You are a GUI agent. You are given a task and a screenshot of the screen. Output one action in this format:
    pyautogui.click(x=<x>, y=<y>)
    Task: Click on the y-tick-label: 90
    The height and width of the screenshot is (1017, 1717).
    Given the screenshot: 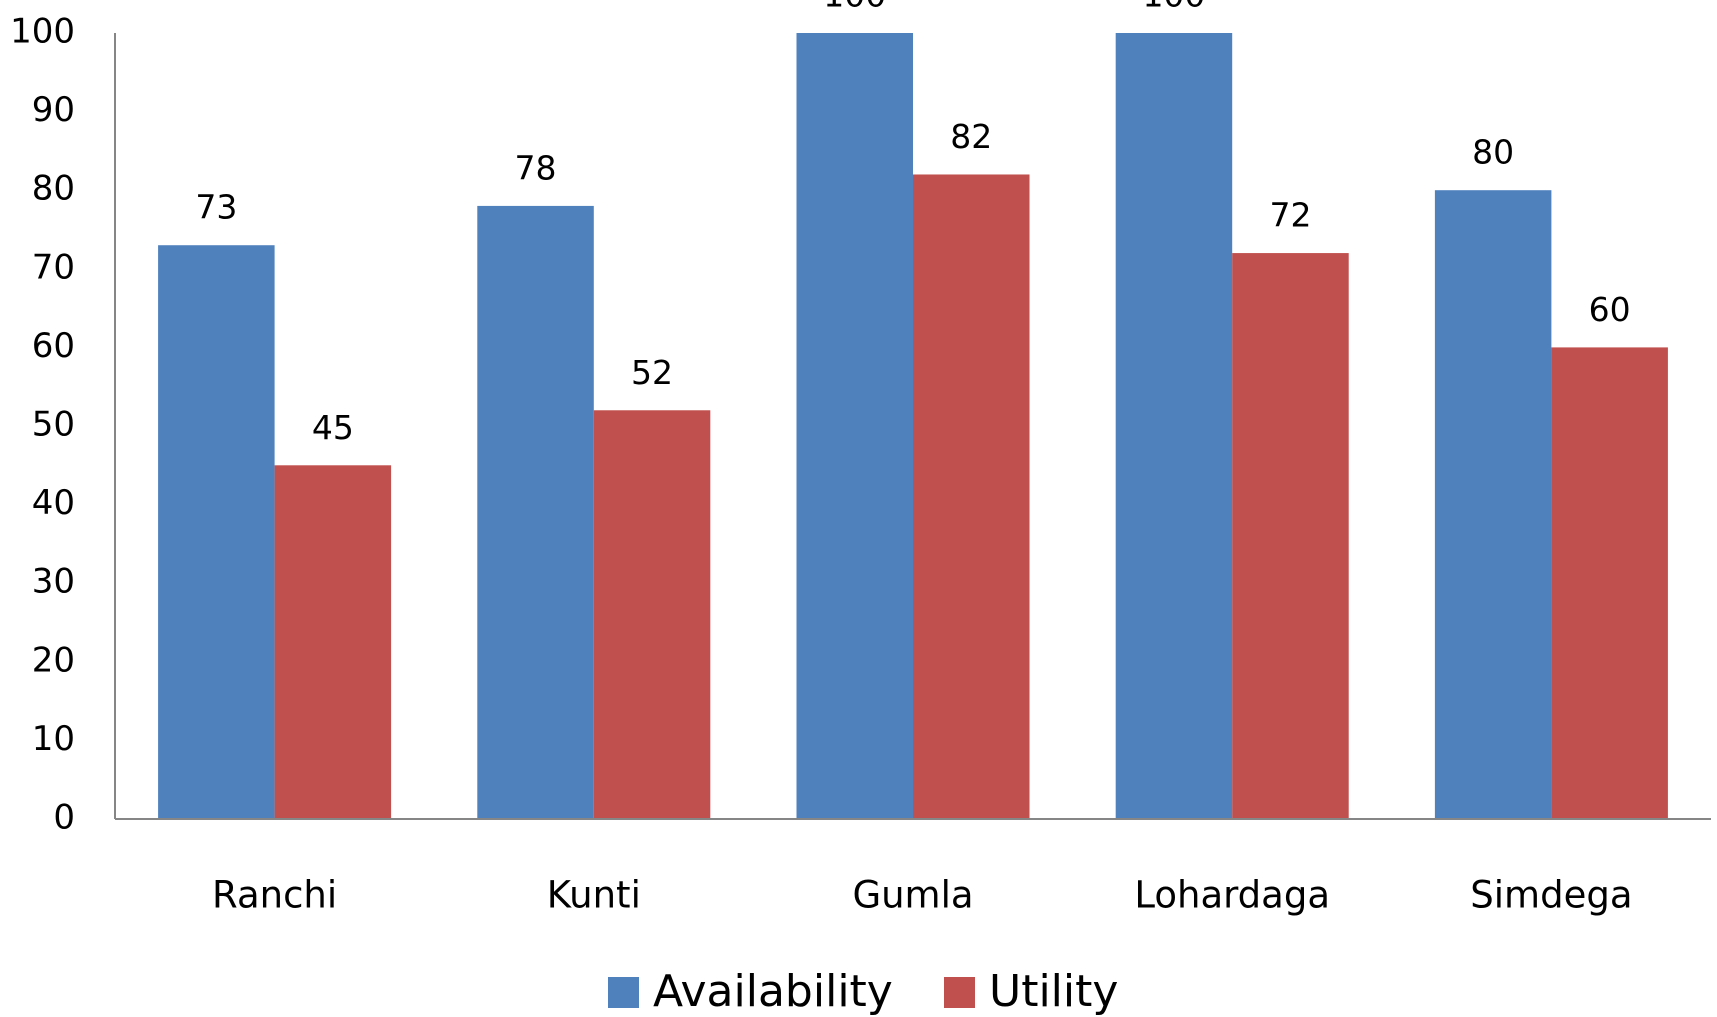 What is the action you would take?
    pyautogui.click(x=53, y=110)
    